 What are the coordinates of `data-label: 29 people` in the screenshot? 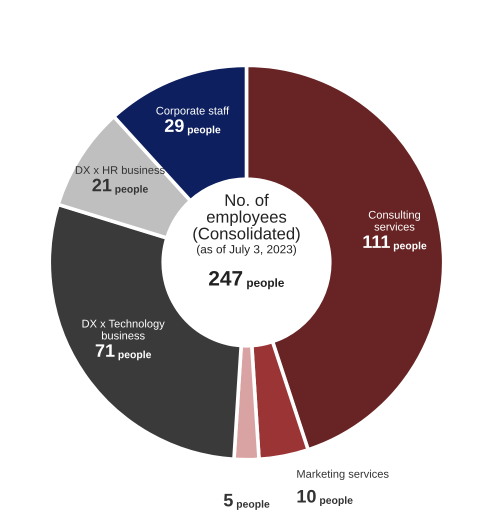 It's located at (192, 127).